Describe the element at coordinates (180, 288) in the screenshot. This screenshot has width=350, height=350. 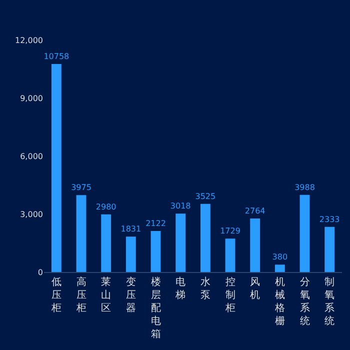
I see `x-tick-label: 电梯` at that location.